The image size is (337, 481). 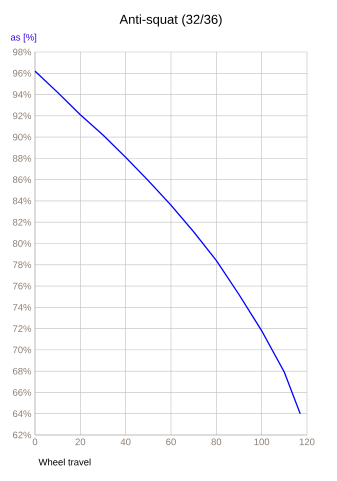 I want to click on x-tick-label: 0, so click(x=35, y=442).